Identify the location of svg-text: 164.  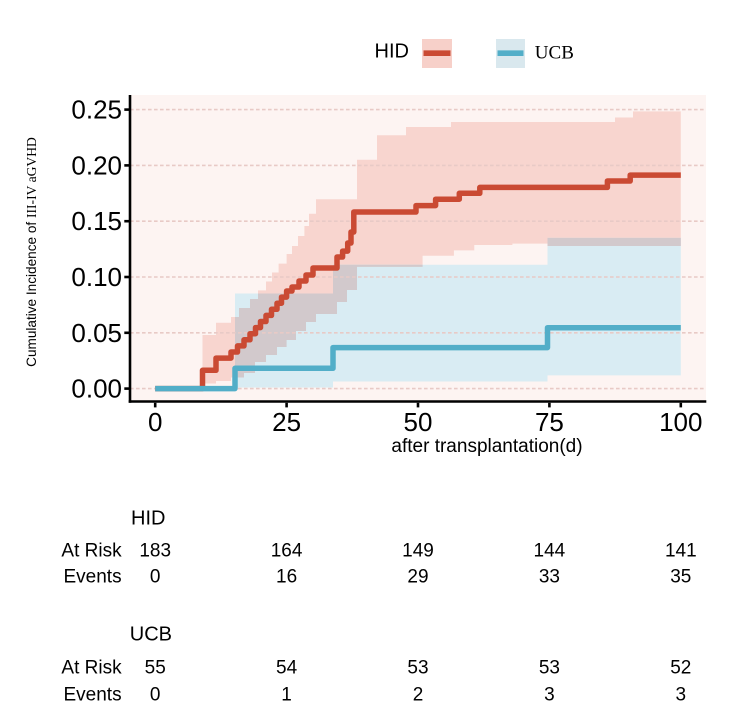
(287, 551).